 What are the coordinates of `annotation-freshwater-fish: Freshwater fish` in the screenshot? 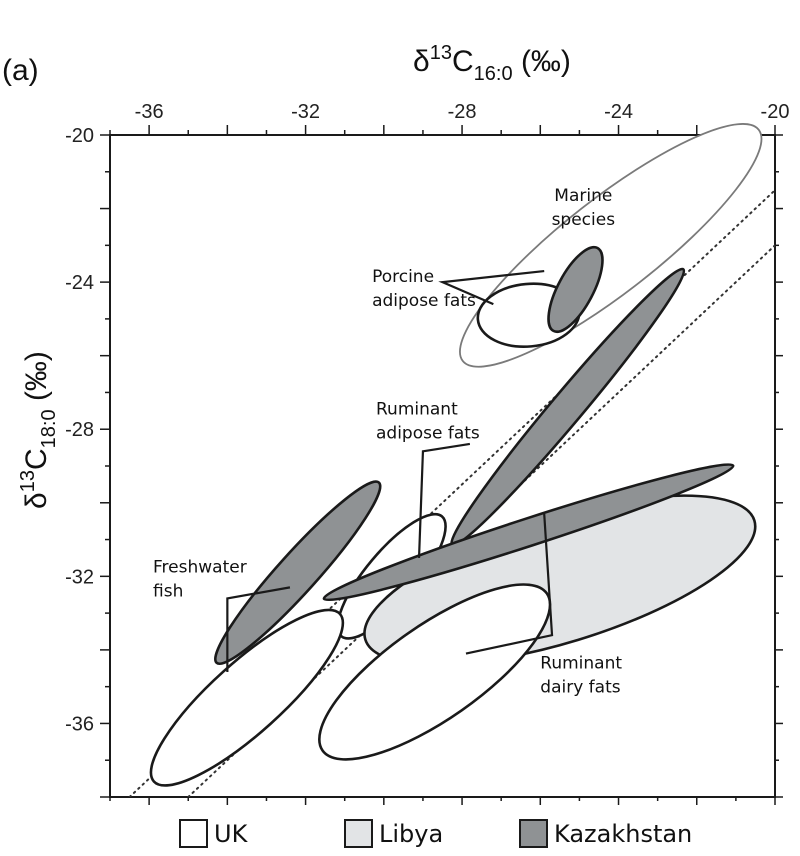 It's located at (200, 580).